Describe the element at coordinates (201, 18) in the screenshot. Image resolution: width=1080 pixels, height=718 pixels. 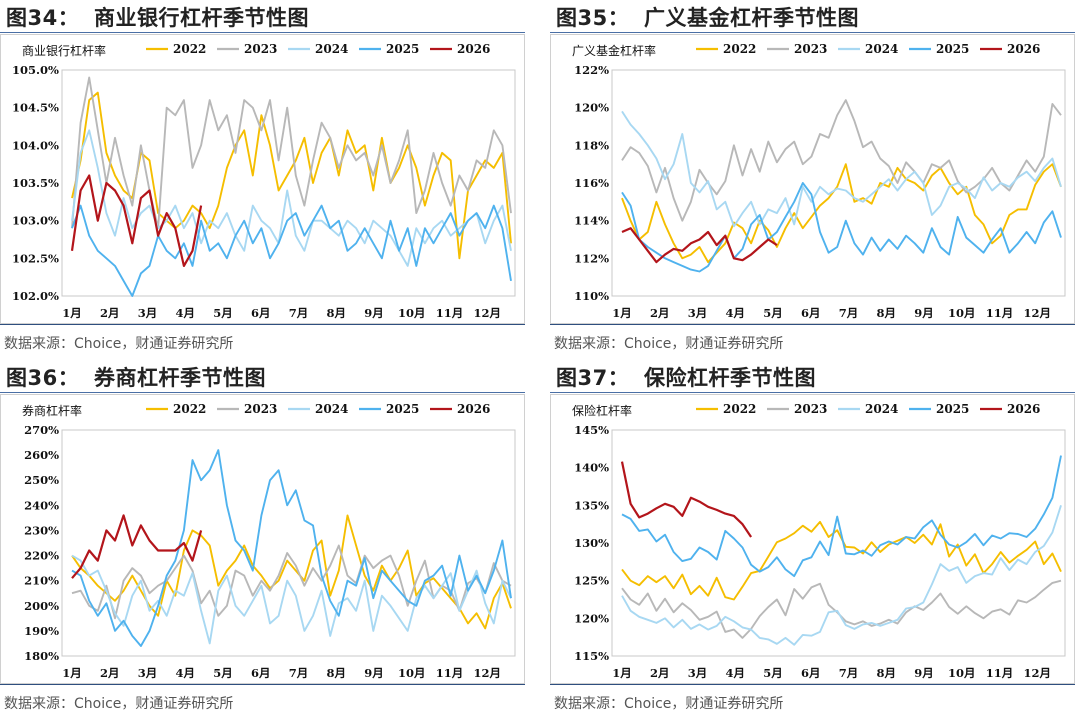
I see `figure-title-text: 商业银行杠杆季节性图` at that location.